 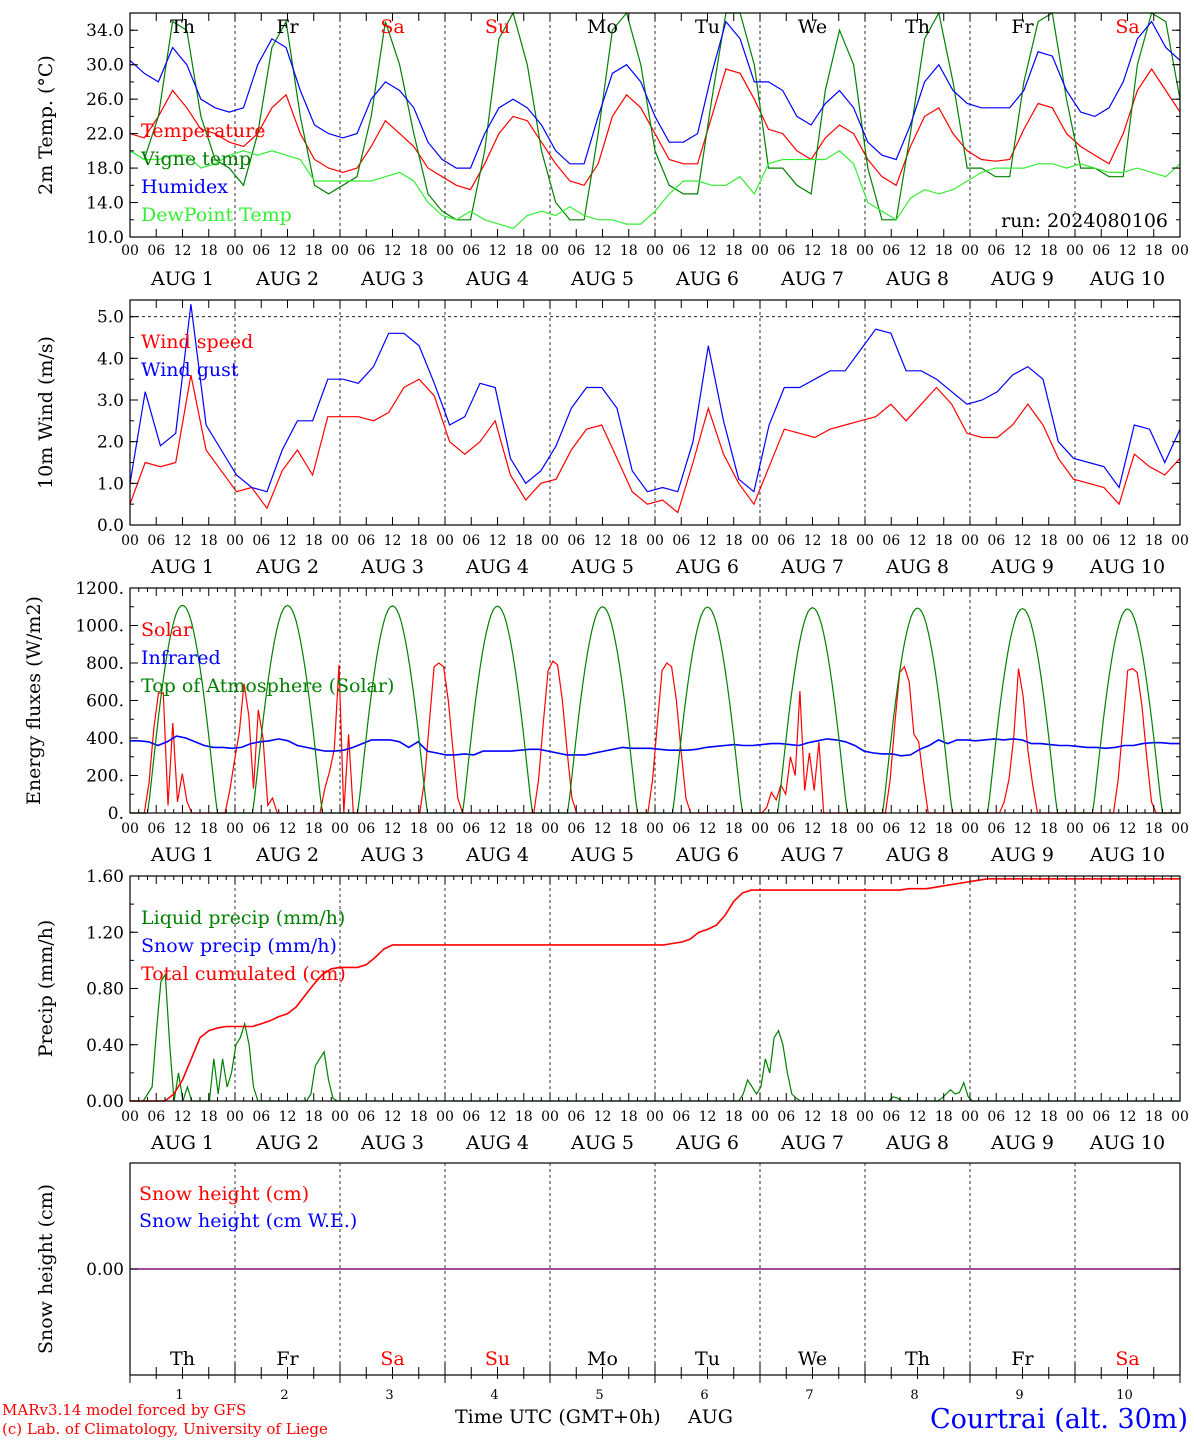 What do you see at coordinates (99, 627) in the screenshot?
I see `y-tick-label: 1000.` at bounding box center [99, 627].